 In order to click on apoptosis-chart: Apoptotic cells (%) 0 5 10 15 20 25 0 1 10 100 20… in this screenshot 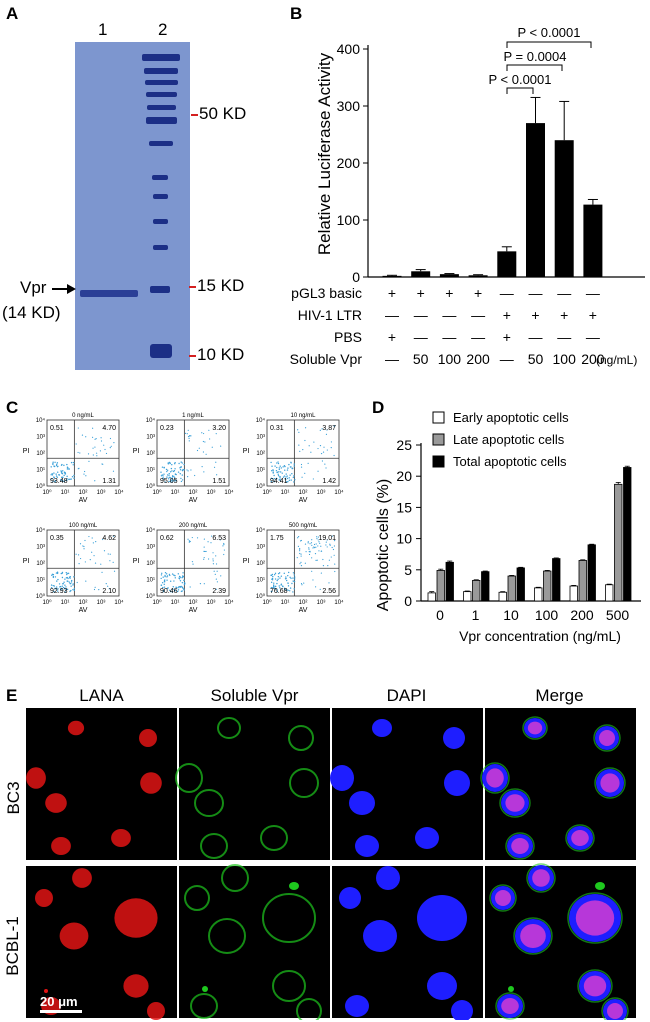, I will do `click(508, 527)`.